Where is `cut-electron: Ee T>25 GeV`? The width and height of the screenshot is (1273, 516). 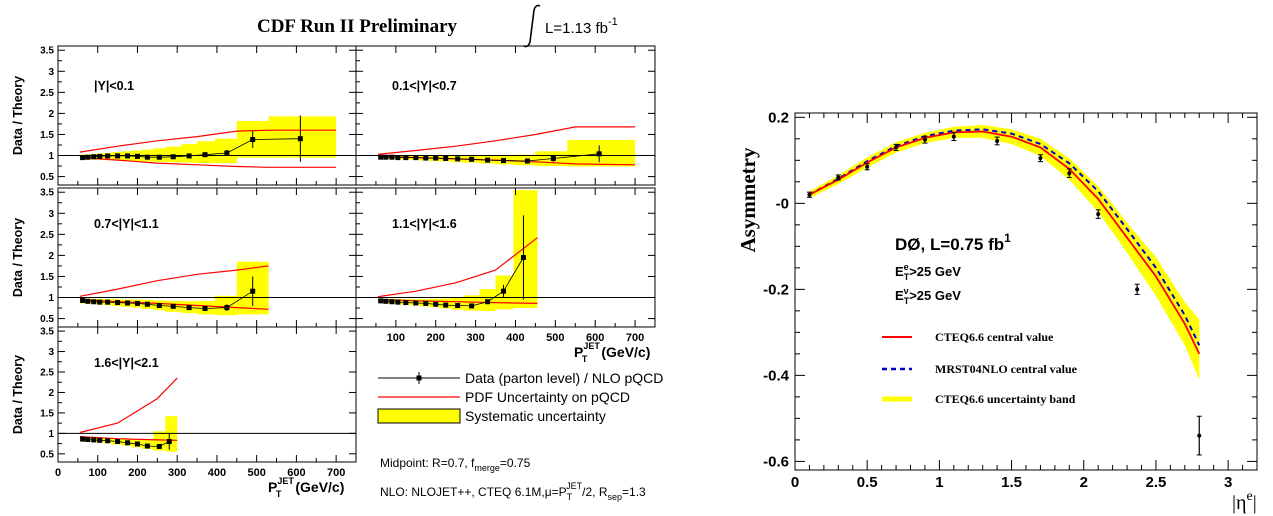 cut-electron: Ee T>25 GeV is located at coordinates (928, 272).